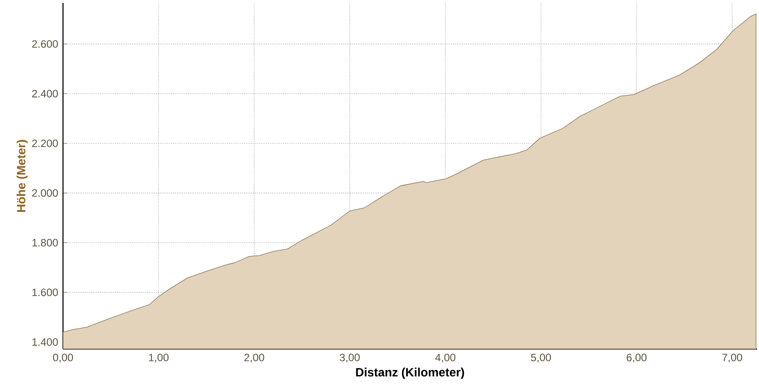 This screenshot has width=759, height=390. What do you see at coordinates (45, 342) in the screenshot?
I see `y-tick-label: 1.400` at bounding box center [45, 342].